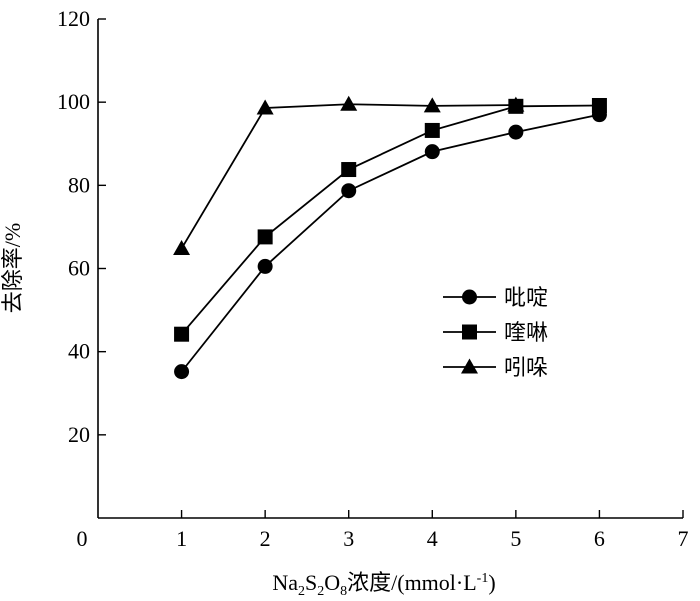  I want to click on legend-item: 吲哚, so click(495, 368).